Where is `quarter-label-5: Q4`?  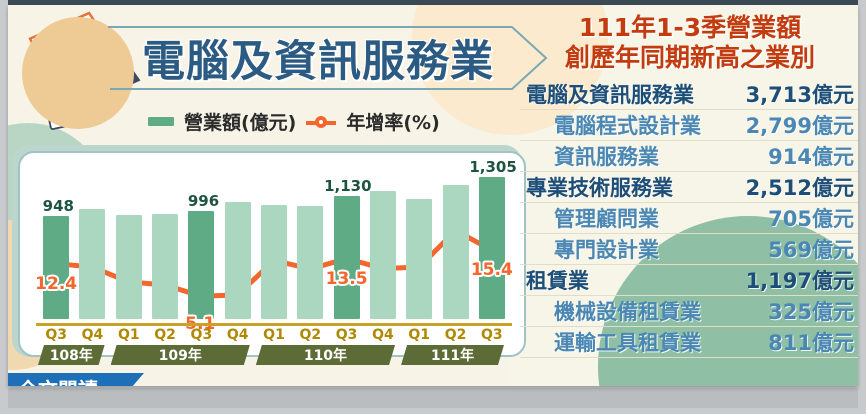
quarter-label-5: Q4 is located at coordinates (237, 335).